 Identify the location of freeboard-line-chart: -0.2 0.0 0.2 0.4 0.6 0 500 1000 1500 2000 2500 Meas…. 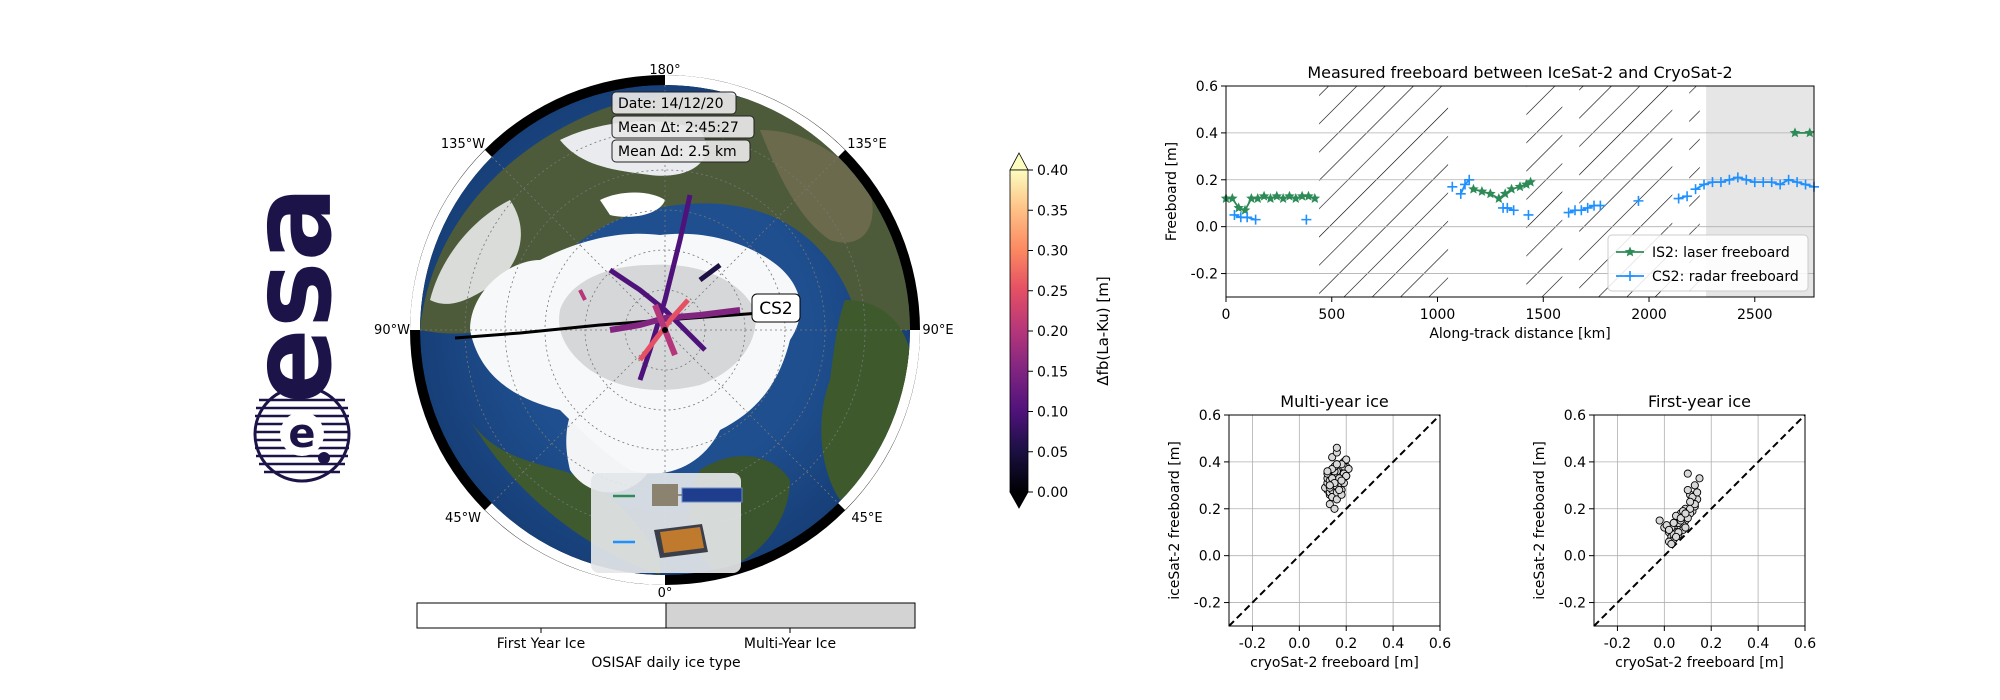
(1491, 202).